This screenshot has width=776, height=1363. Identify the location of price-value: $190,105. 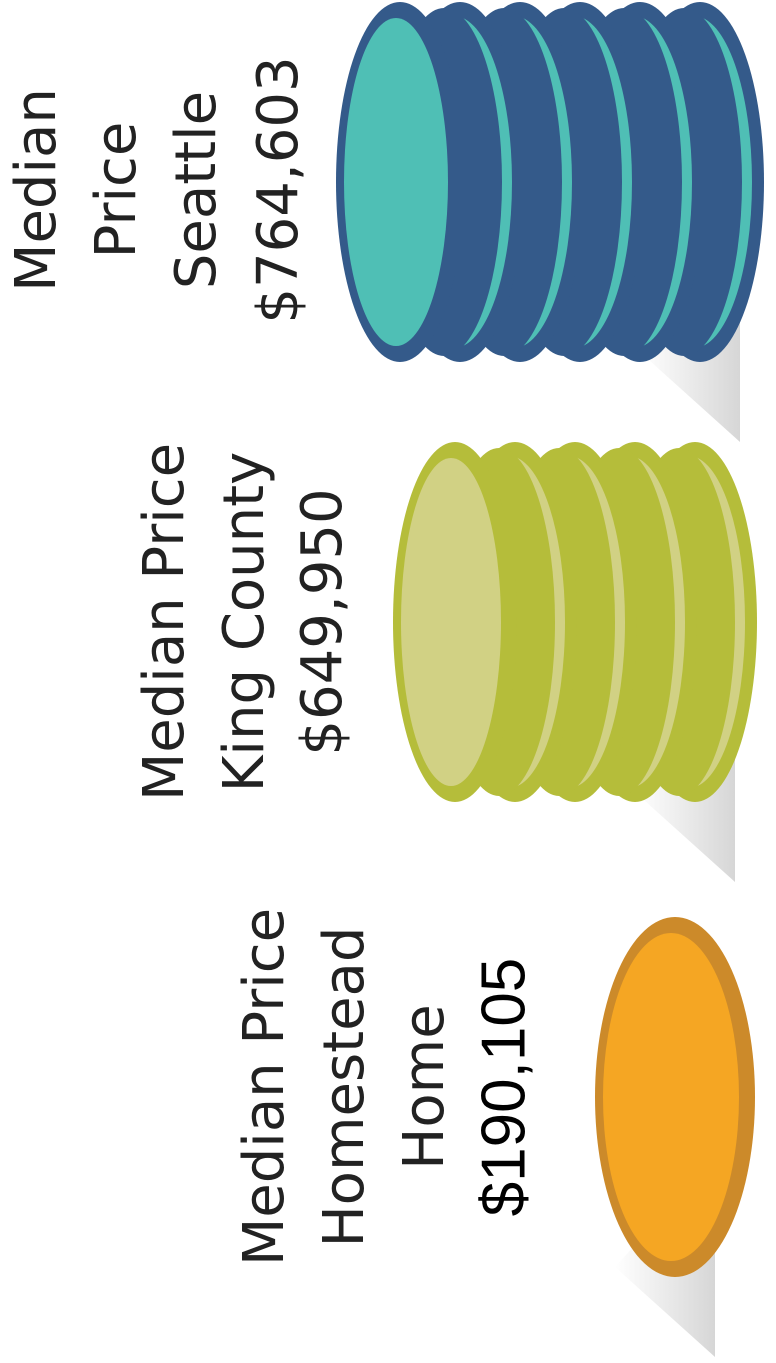
(503, 1087).